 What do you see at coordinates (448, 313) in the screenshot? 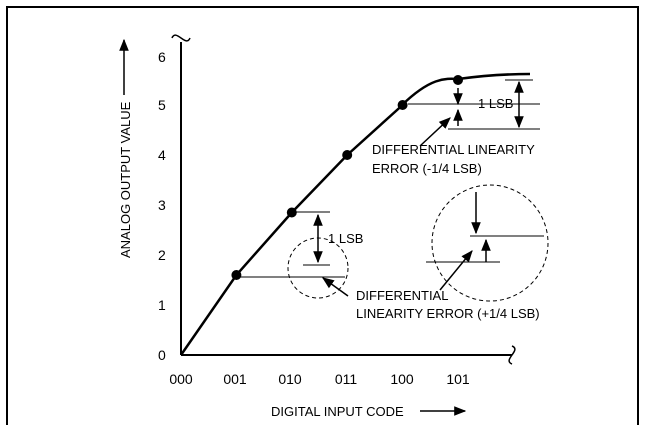
I see `dle-positive-label-2: LINEARITY ERROR (+1/4 LSB)` at bounding box center [448, 313].